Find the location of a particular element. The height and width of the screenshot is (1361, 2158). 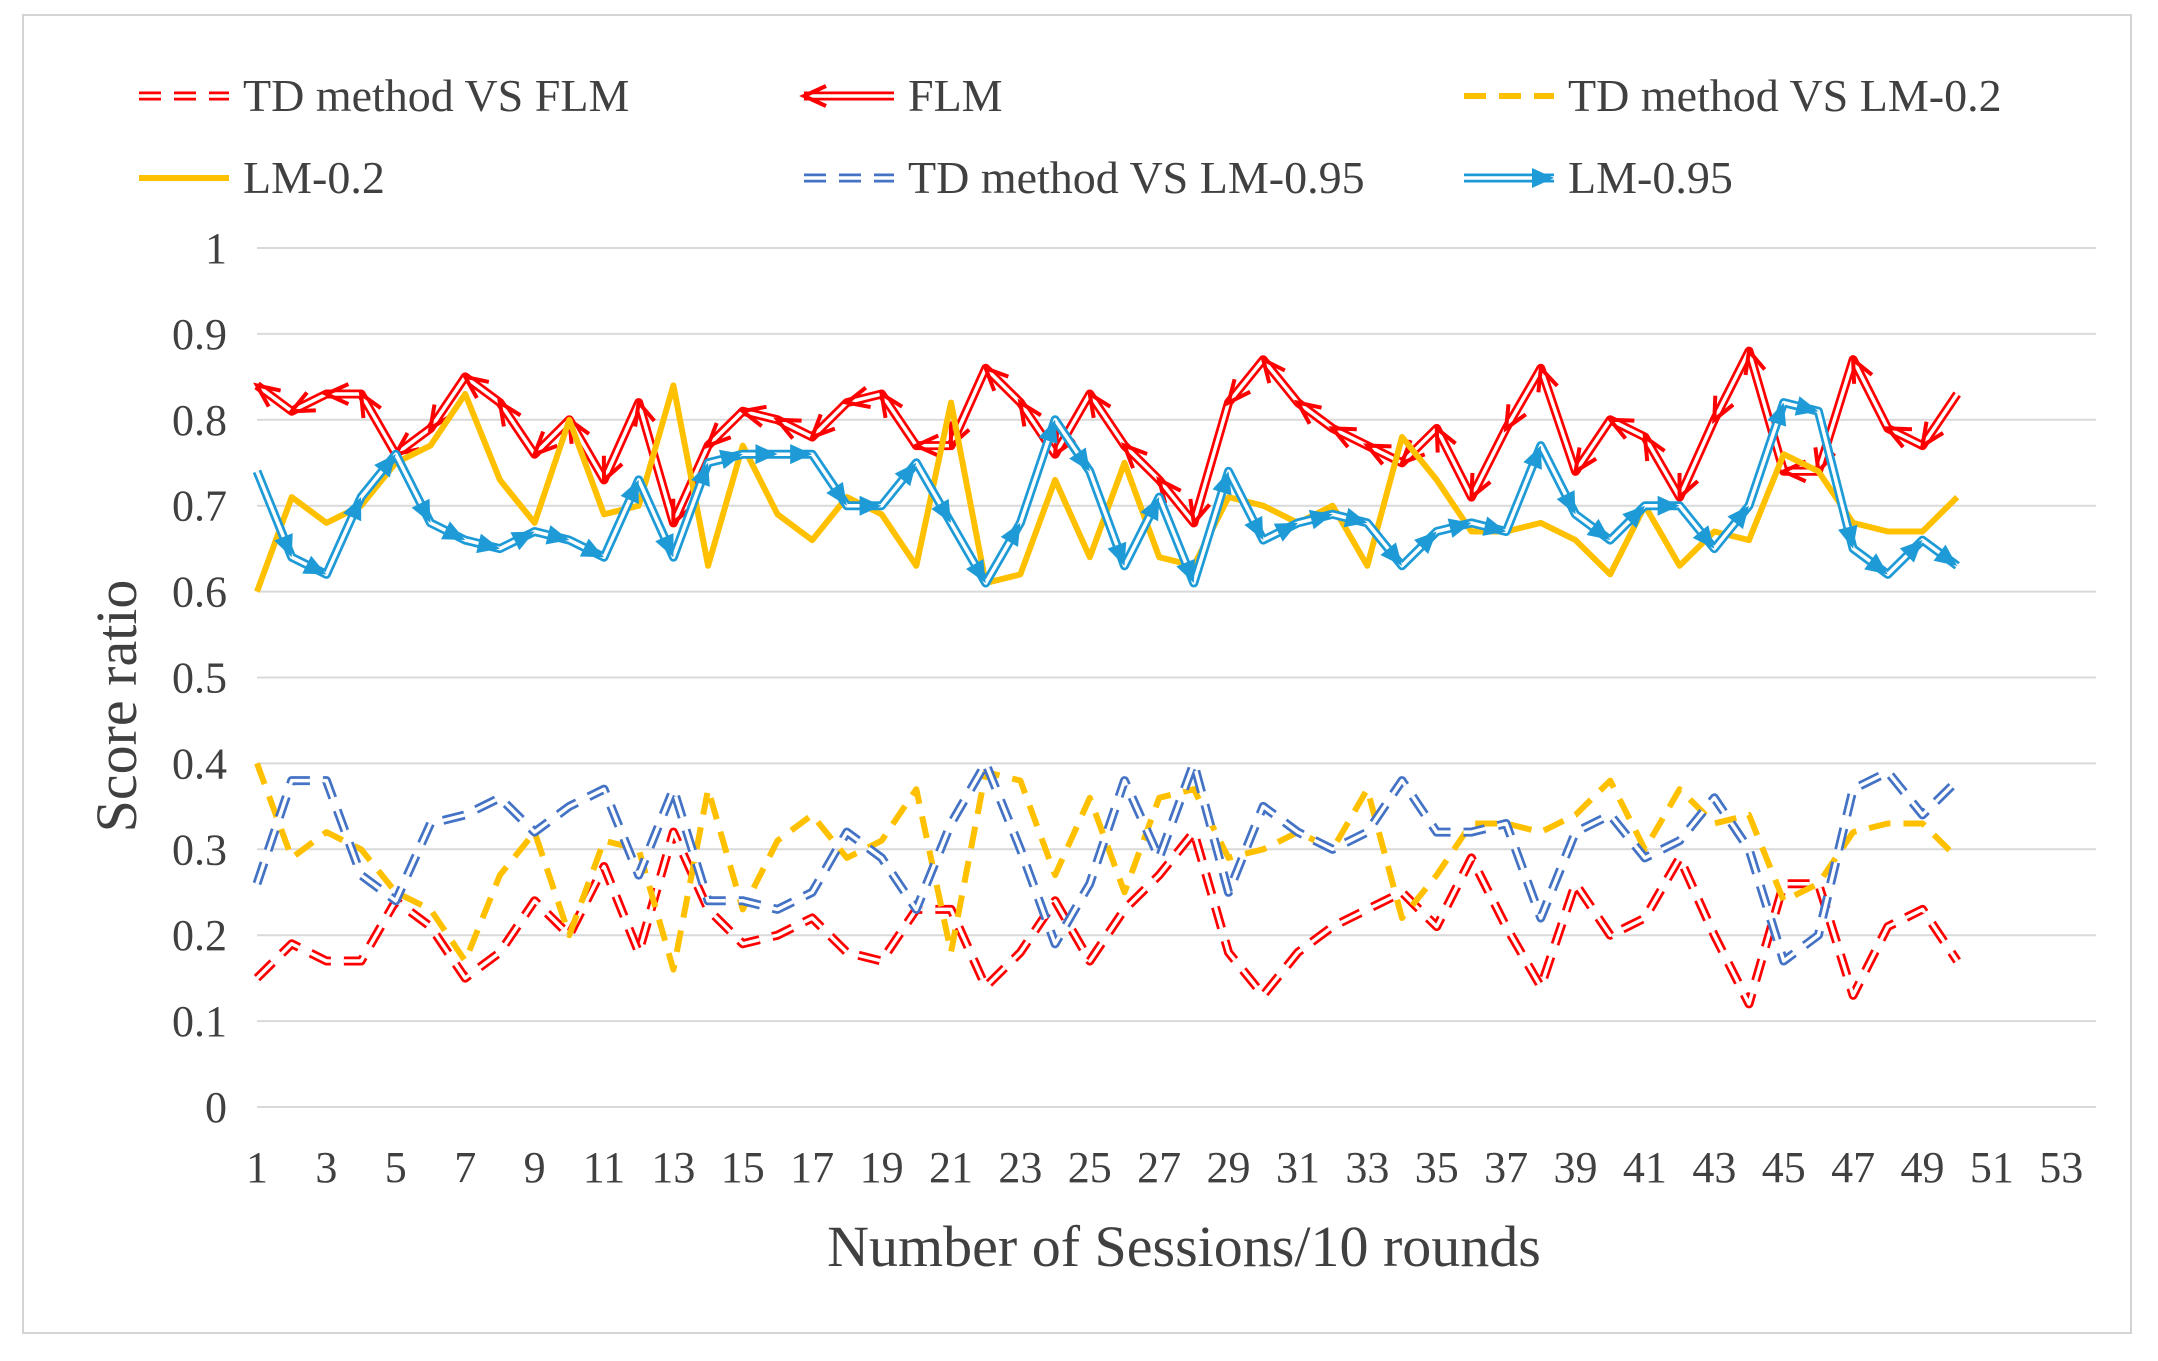

x-tick-label: 35 is located at coordinates (1437, 1167).